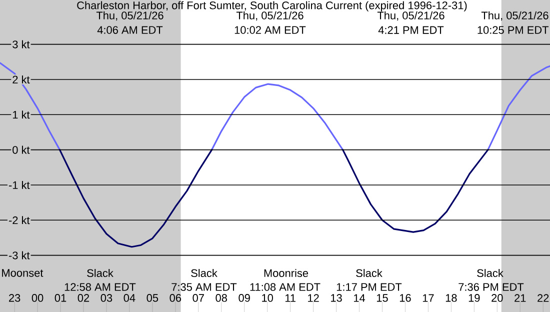 The width and height of the screenshot is (550, 312). I want to click on text: 10:25 PM EDT, so click(513, 30).